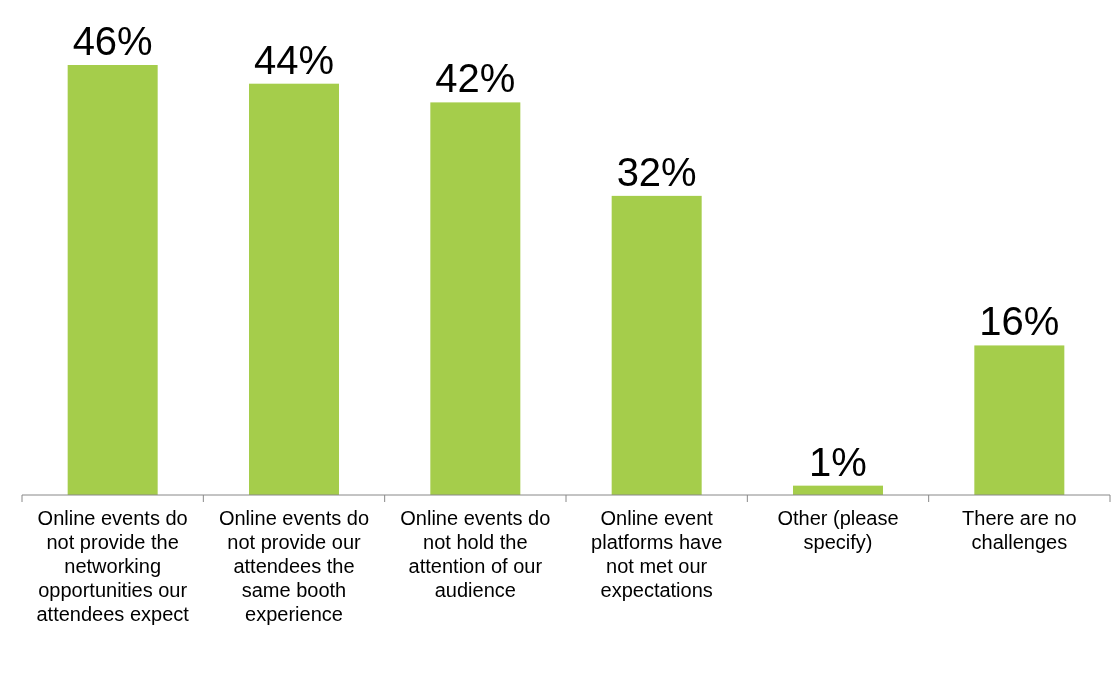 This screenshot has height=675, width=1120. I want to click on x-tick-label: There are no challenges, so click(1019, 530).